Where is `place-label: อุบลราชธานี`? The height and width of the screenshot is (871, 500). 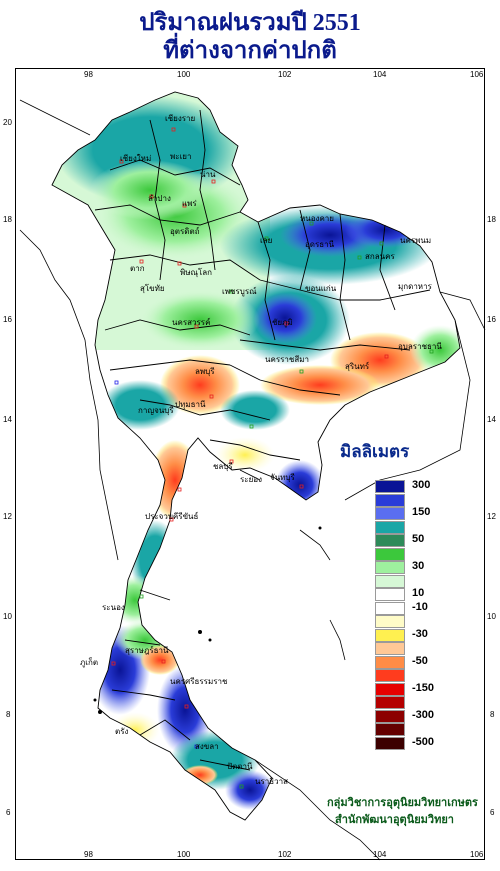 place-label: อุบลราชธานี is located at coordinates (420, 346).